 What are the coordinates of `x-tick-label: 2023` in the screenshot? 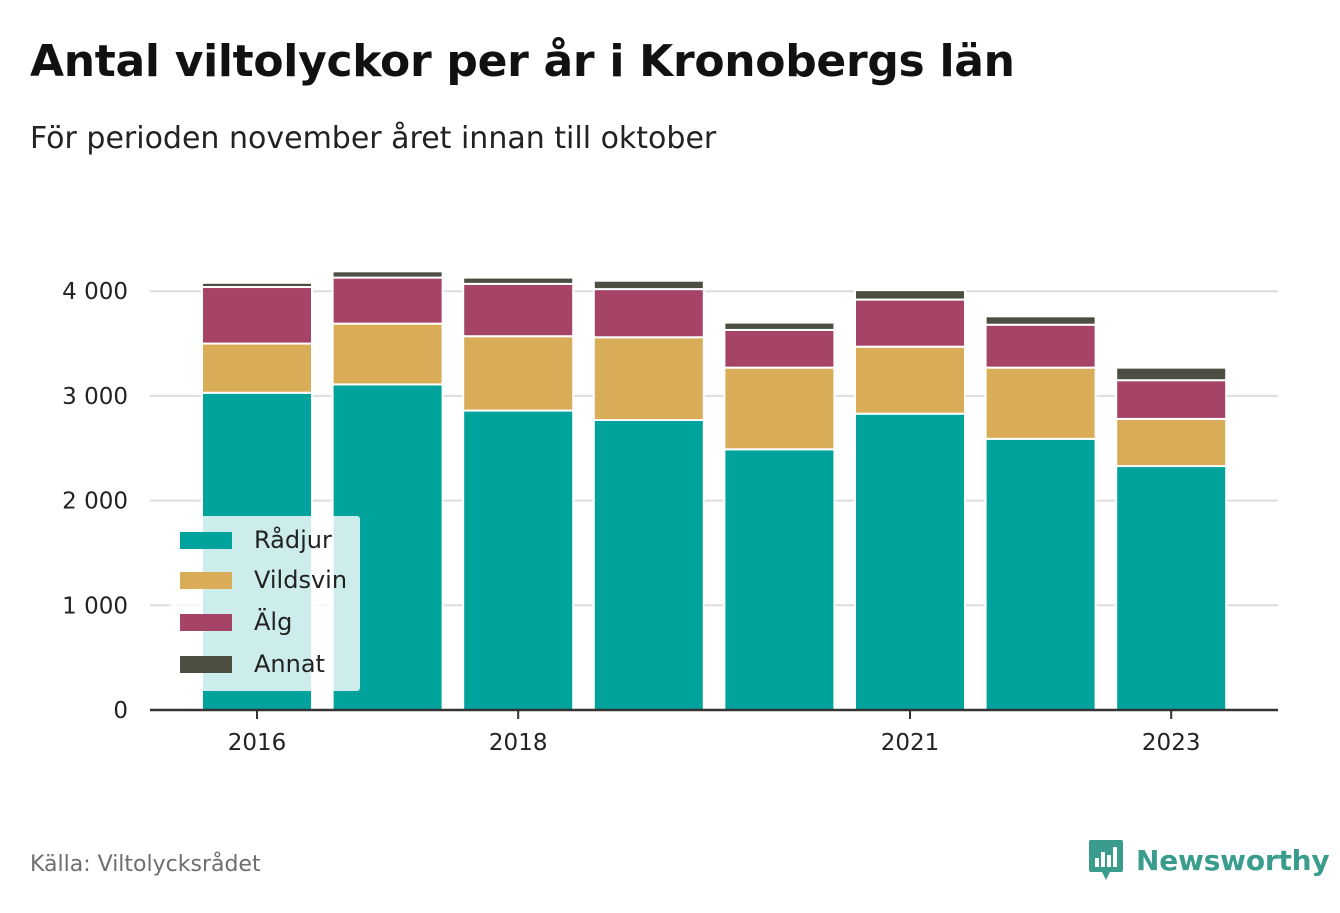 It's located at (1171, 743).